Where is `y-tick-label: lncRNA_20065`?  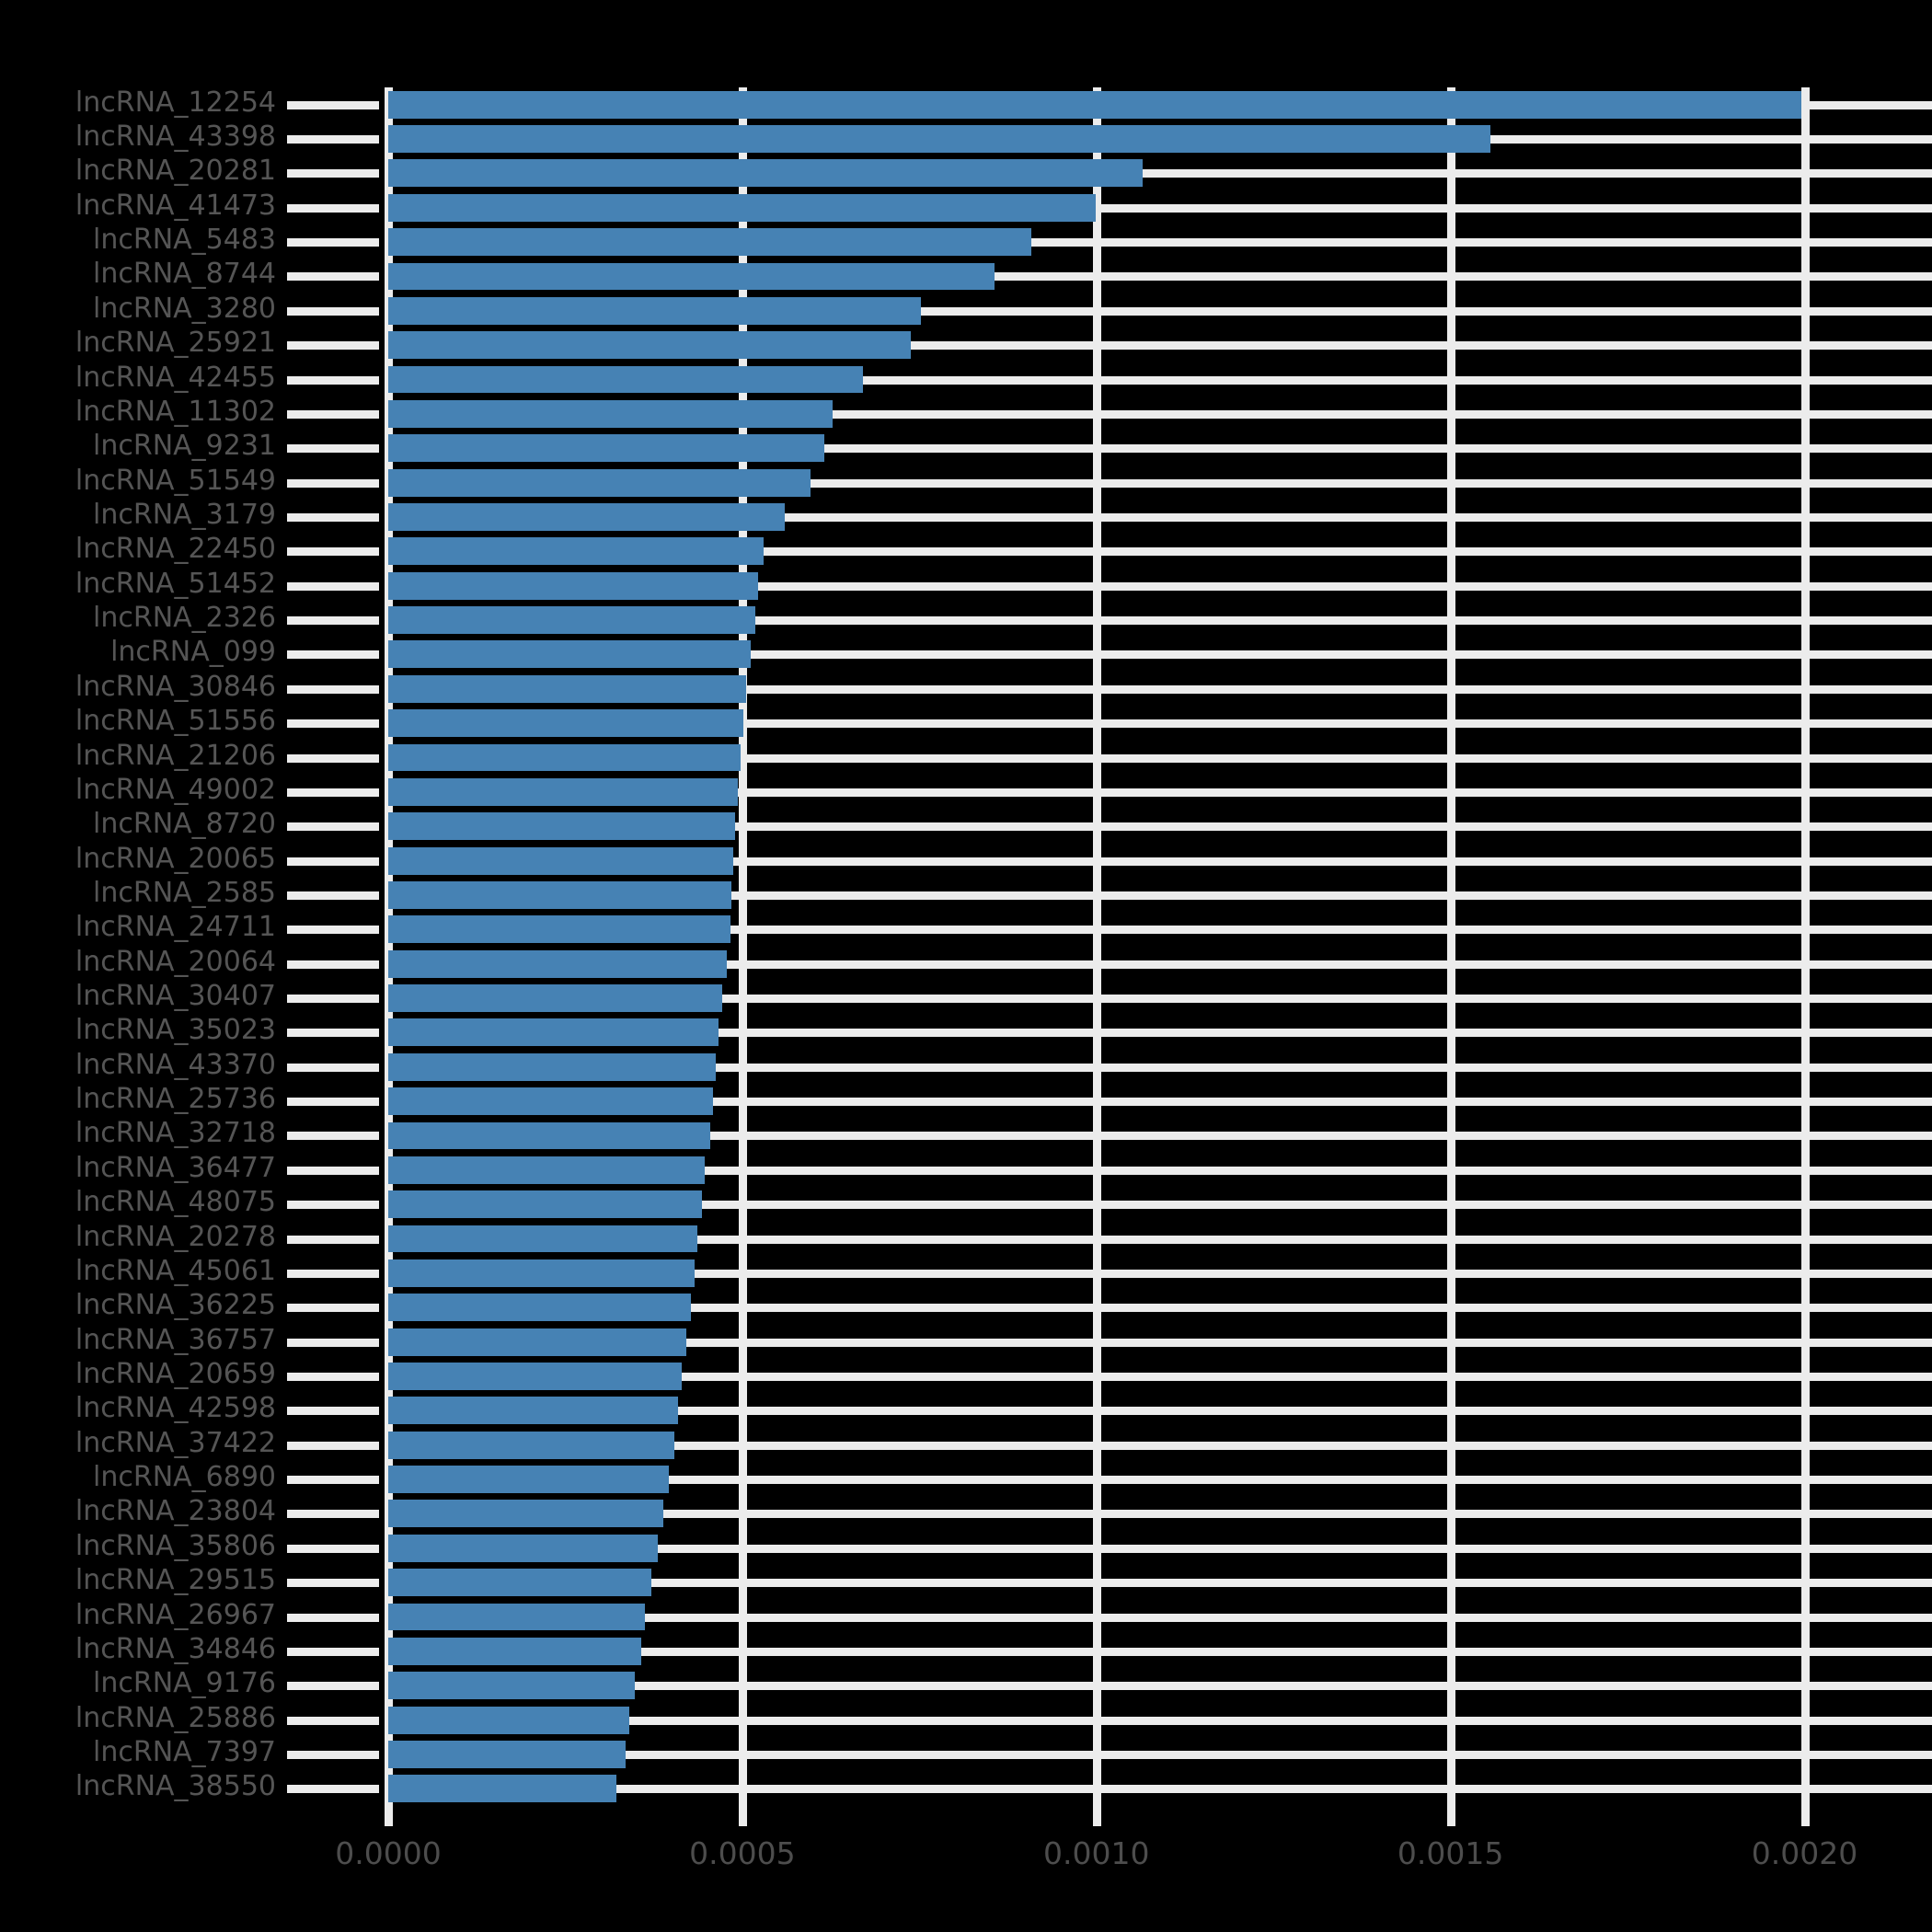
y-tick-label: lncRNA_20065 is located at coordinates (175, 858).